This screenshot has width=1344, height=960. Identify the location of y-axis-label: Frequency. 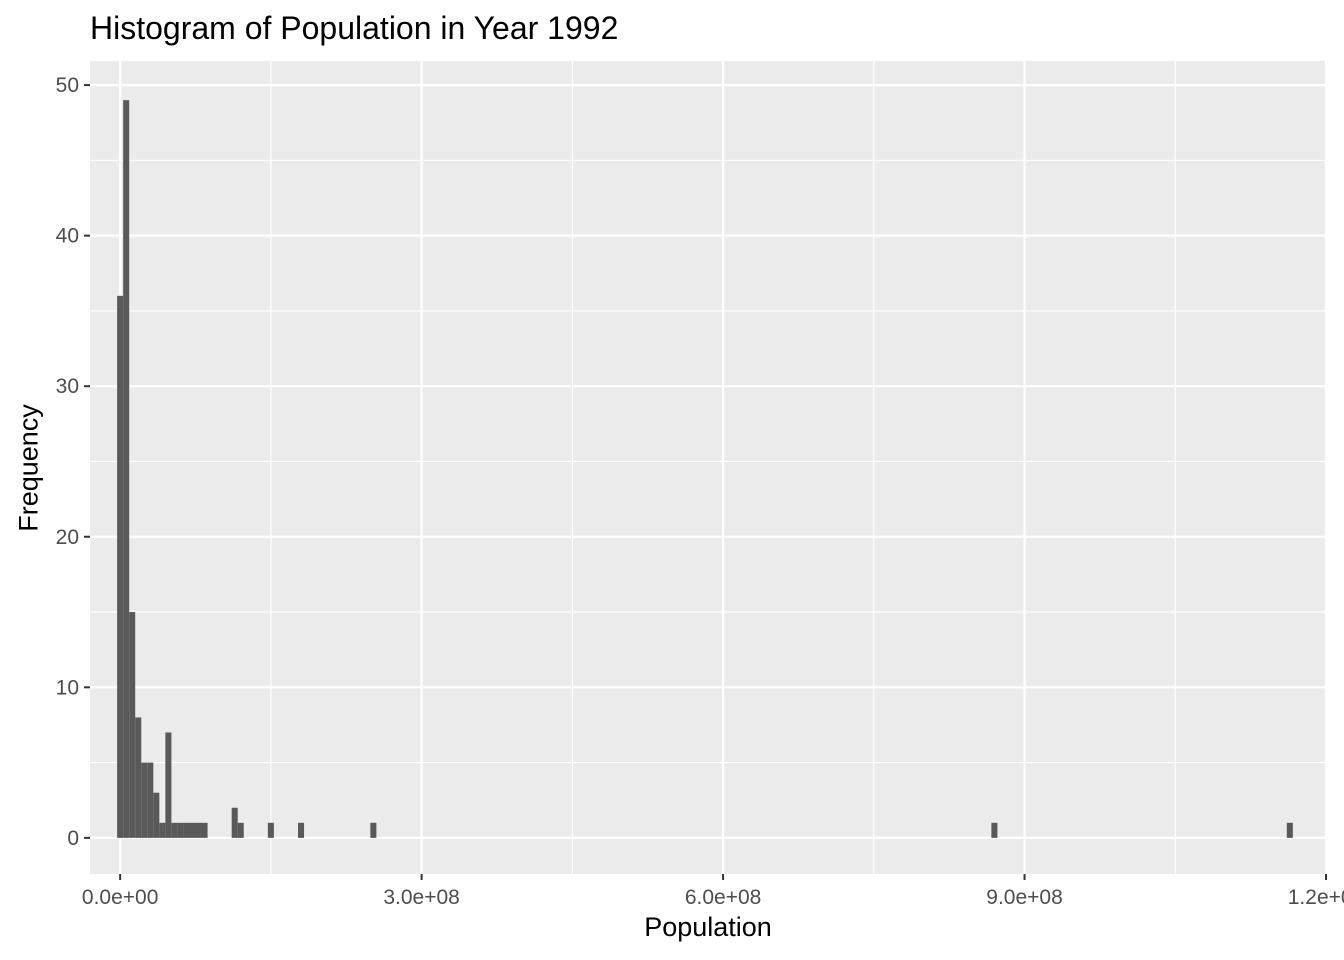
(28, 468).